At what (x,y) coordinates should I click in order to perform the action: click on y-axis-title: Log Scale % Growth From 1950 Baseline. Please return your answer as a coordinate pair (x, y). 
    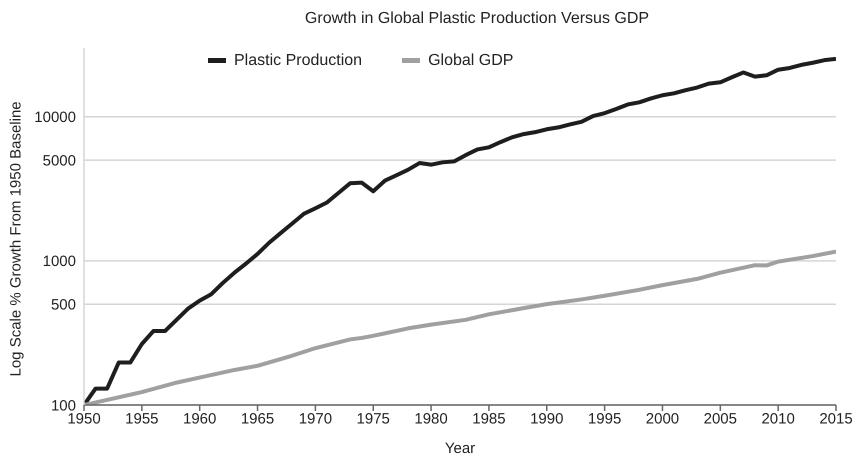
    Looking at the image, I should click on (15, 238).